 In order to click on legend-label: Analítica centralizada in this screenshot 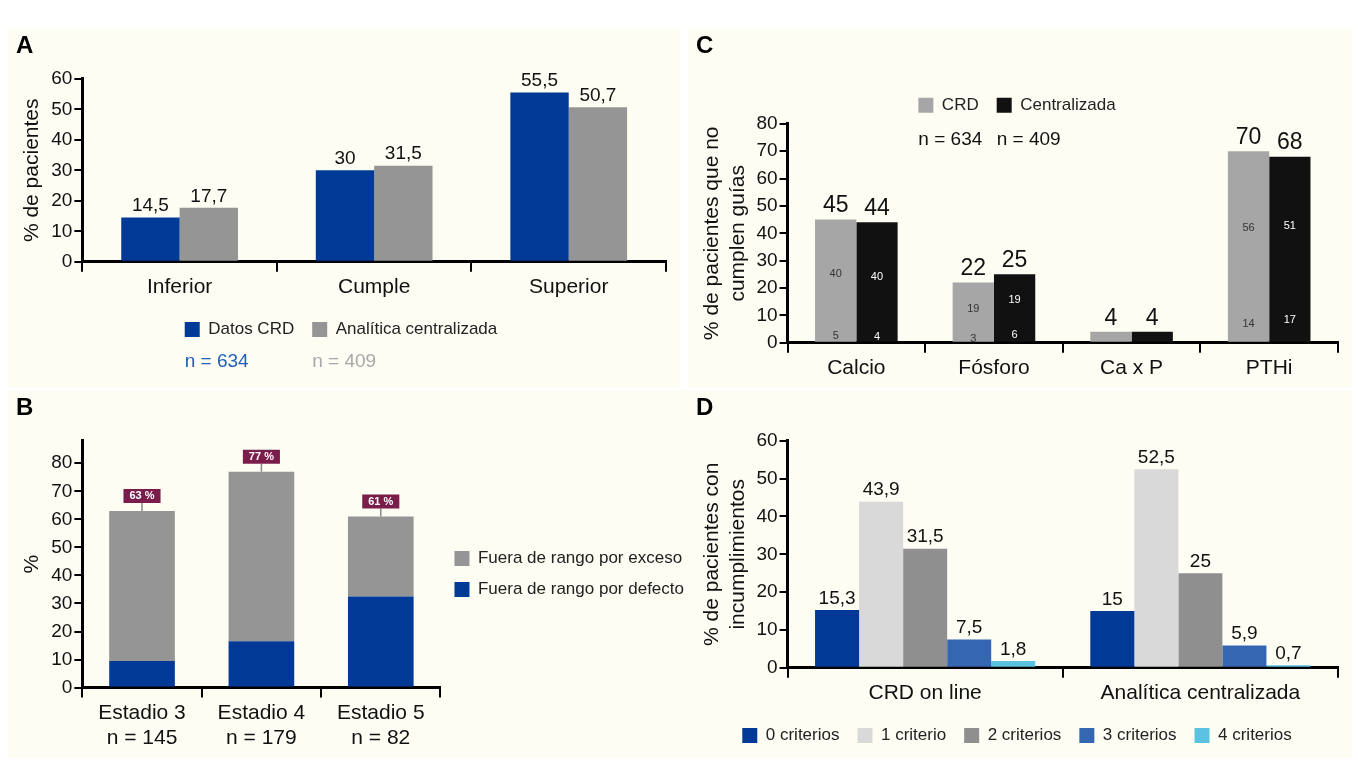, I will do `click(416, 329)`.